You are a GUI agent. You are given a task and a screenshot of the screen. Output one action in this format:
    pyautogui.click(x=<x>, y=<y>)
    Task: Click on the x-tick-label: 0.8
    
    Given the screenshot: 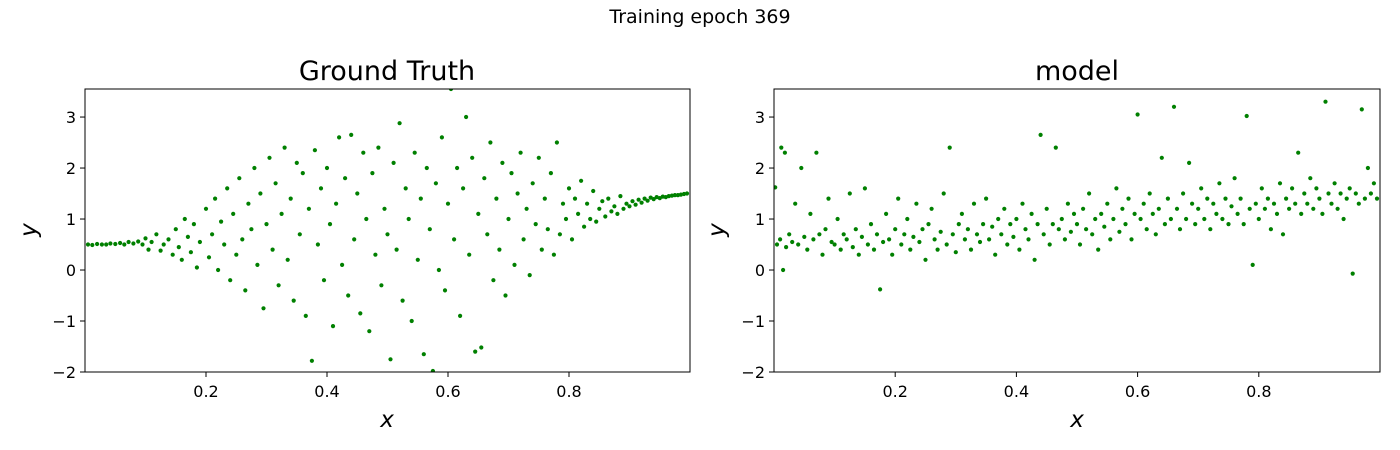 What is the action you would take?
    pyautogui.click(x=1258, y=391)
    